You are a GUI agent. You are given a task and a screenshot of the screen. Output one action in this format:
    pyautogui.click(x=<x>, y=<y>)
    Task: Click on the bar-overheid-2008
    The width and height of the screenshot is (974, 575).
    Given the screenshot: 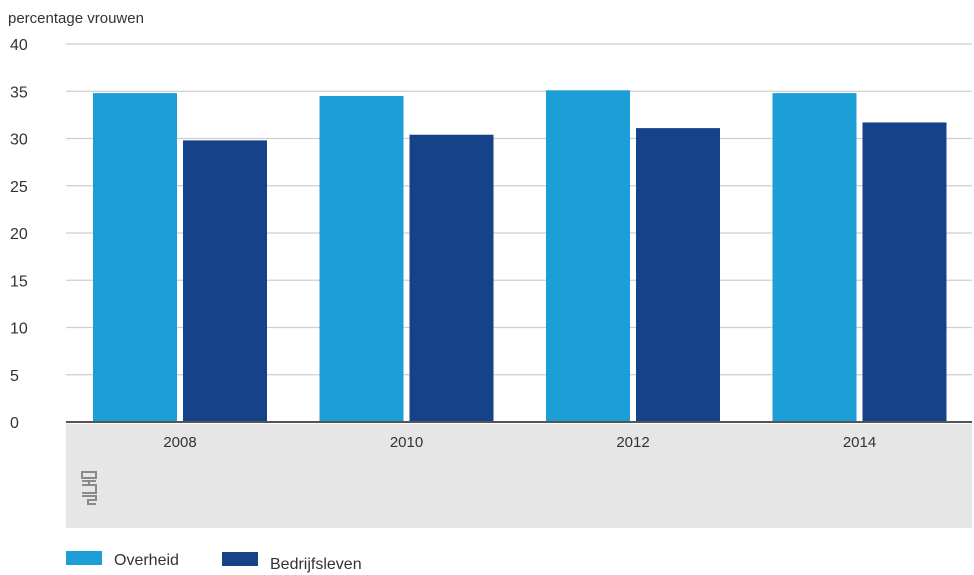 What is the action you would take?
    pyautogui.click(x=135, y=257)
    